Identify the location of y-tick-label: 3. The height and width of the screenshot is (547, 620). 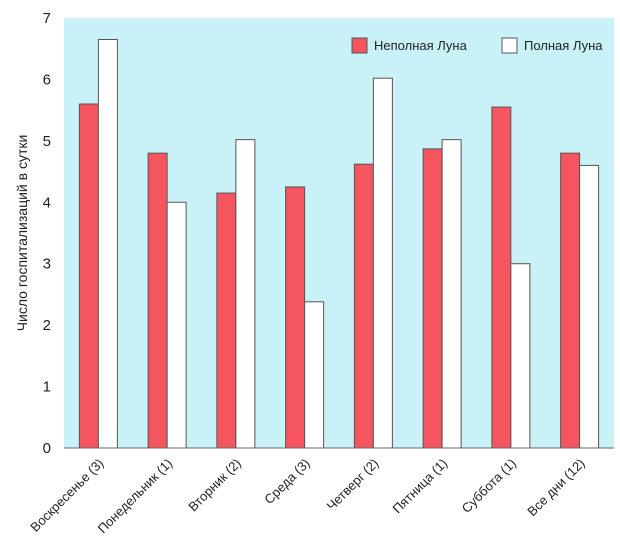
(47, 264).